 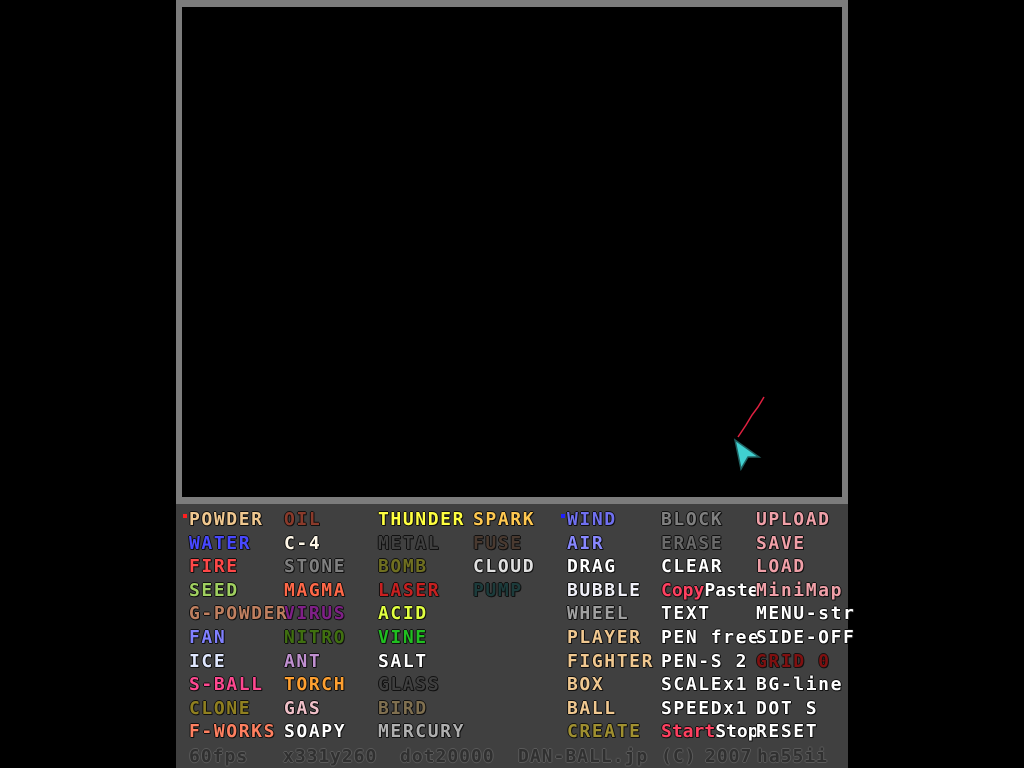 I want to click on menu-item-acid: ACID, so click(x=403, y=613).